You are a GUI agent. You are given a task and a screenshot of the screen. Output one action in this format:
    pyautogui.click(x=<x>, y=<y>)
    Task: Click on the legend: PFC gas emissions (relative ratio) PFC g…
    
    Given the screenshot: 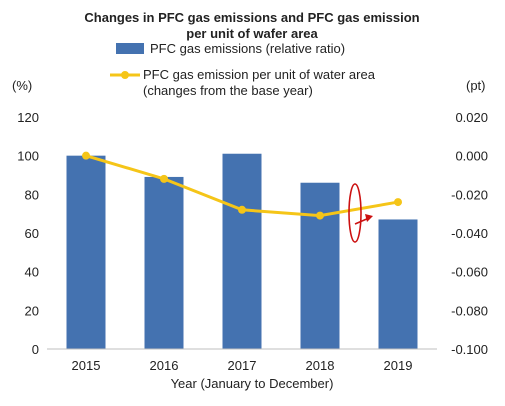 What is the action you would take?
    pyautogui.click(x=243, y=69)
    